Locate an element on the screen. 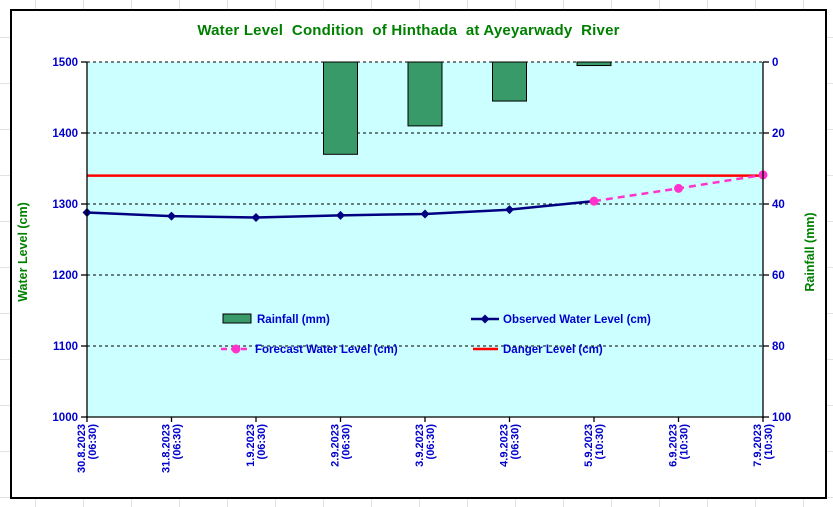  x-axis-label: 31.8.2023 (06:30) is located at coordinates (172, 448).